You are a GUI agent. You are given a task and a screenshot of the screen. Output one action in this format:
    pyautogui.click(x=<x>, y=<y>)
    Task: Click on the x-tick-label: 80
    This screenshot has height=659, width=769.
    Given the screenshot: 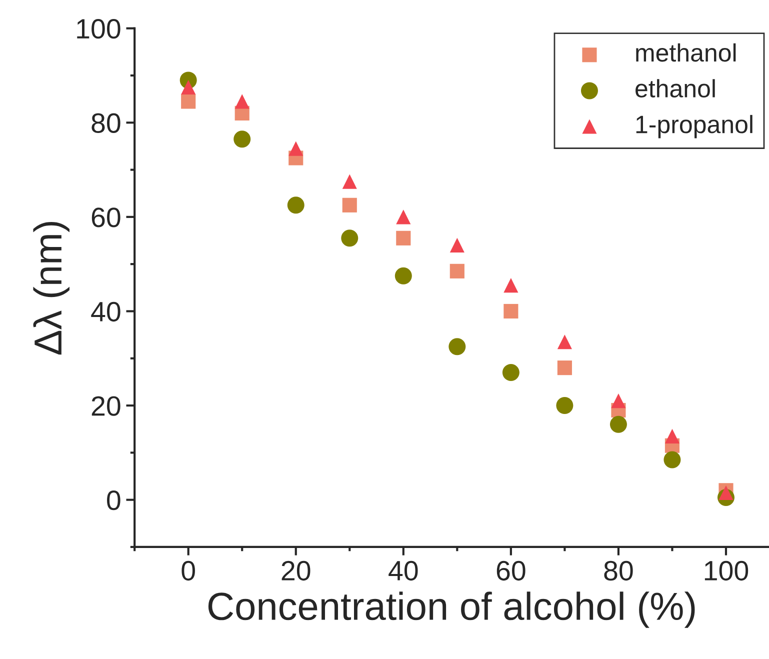 What is the action you would take?
    pyautogui.click(x=618, y=570)
    